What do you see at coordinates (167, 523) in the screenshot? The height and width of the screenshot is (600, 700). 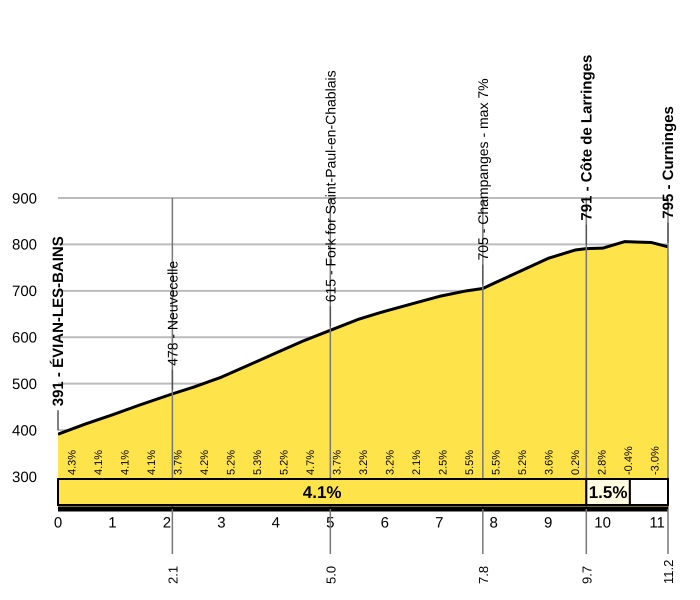 I see `x-tick-label: 2` at bounding box center [167, 523].